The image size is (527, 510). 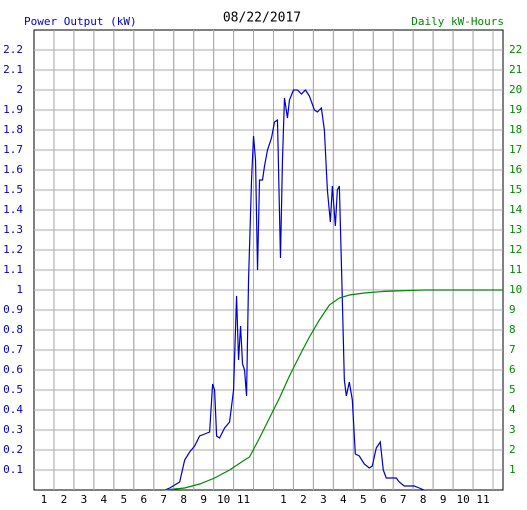 What do you see at coordinates (13, 69) in the screenshot?
I see `y-tick-label: 2.1` at bounding box center [13, 69].